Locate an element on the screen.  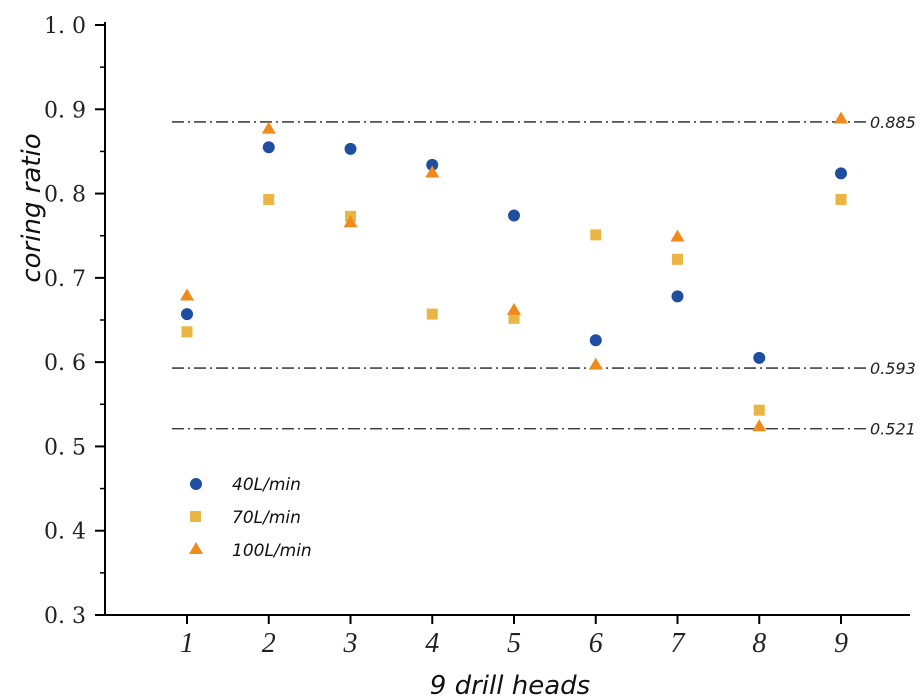
reference-line-label: 0.593 is located at coordinates (893, 368).